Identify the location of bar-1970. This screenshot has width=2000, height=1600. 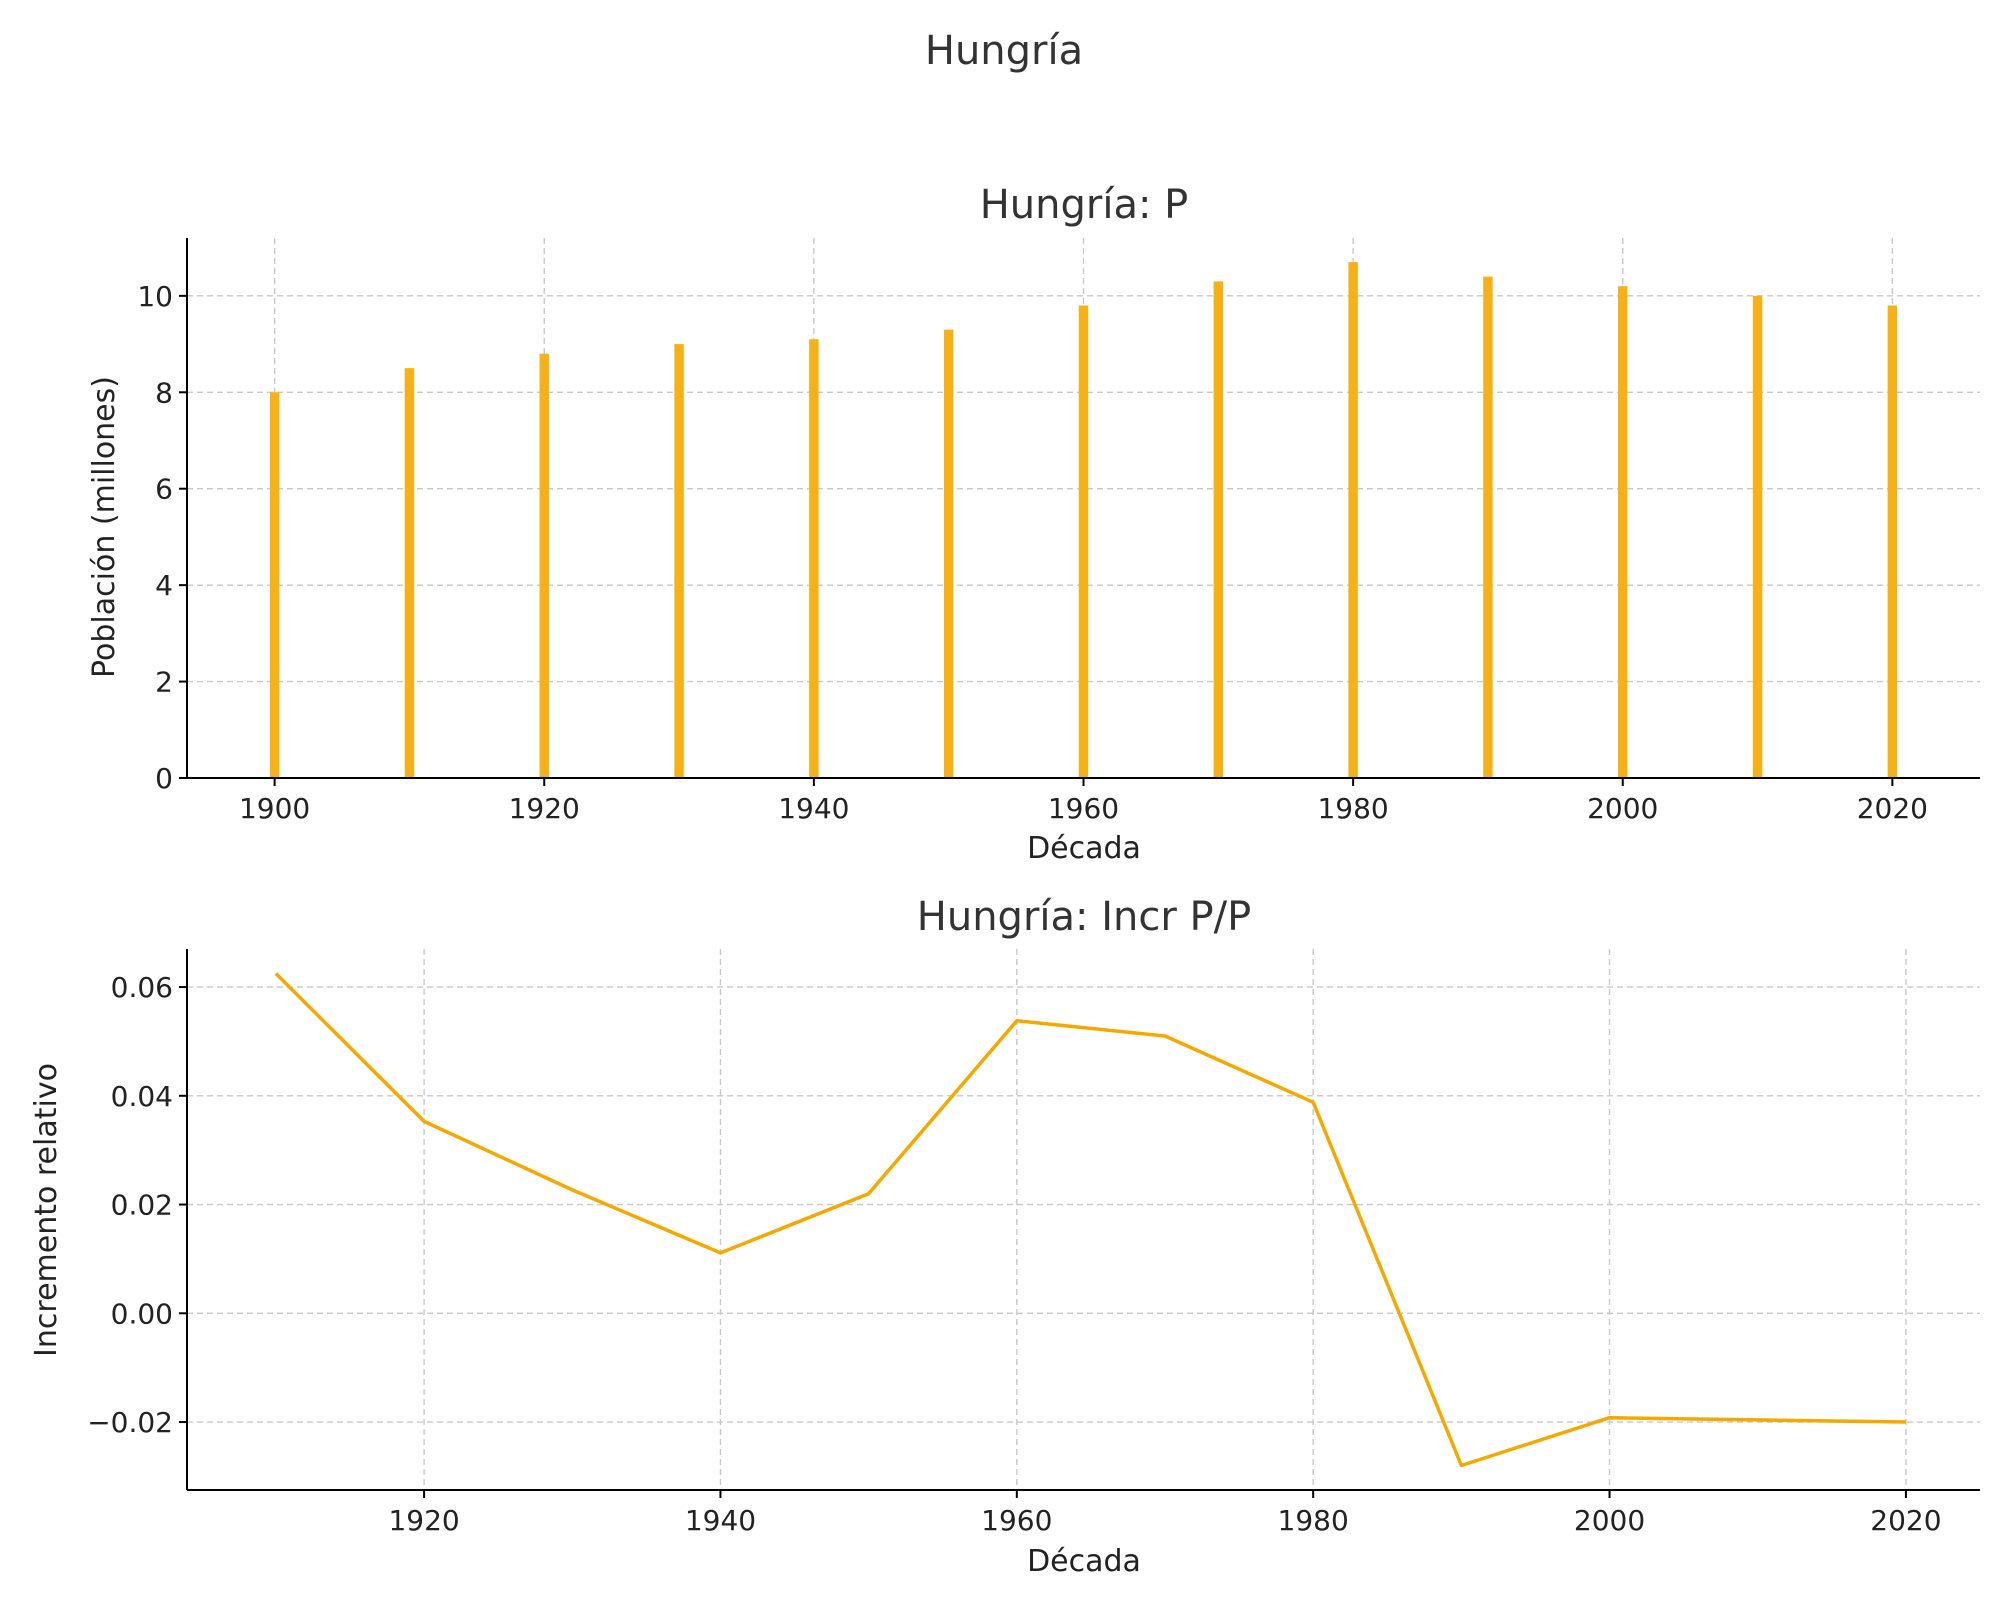
(1218, 529).